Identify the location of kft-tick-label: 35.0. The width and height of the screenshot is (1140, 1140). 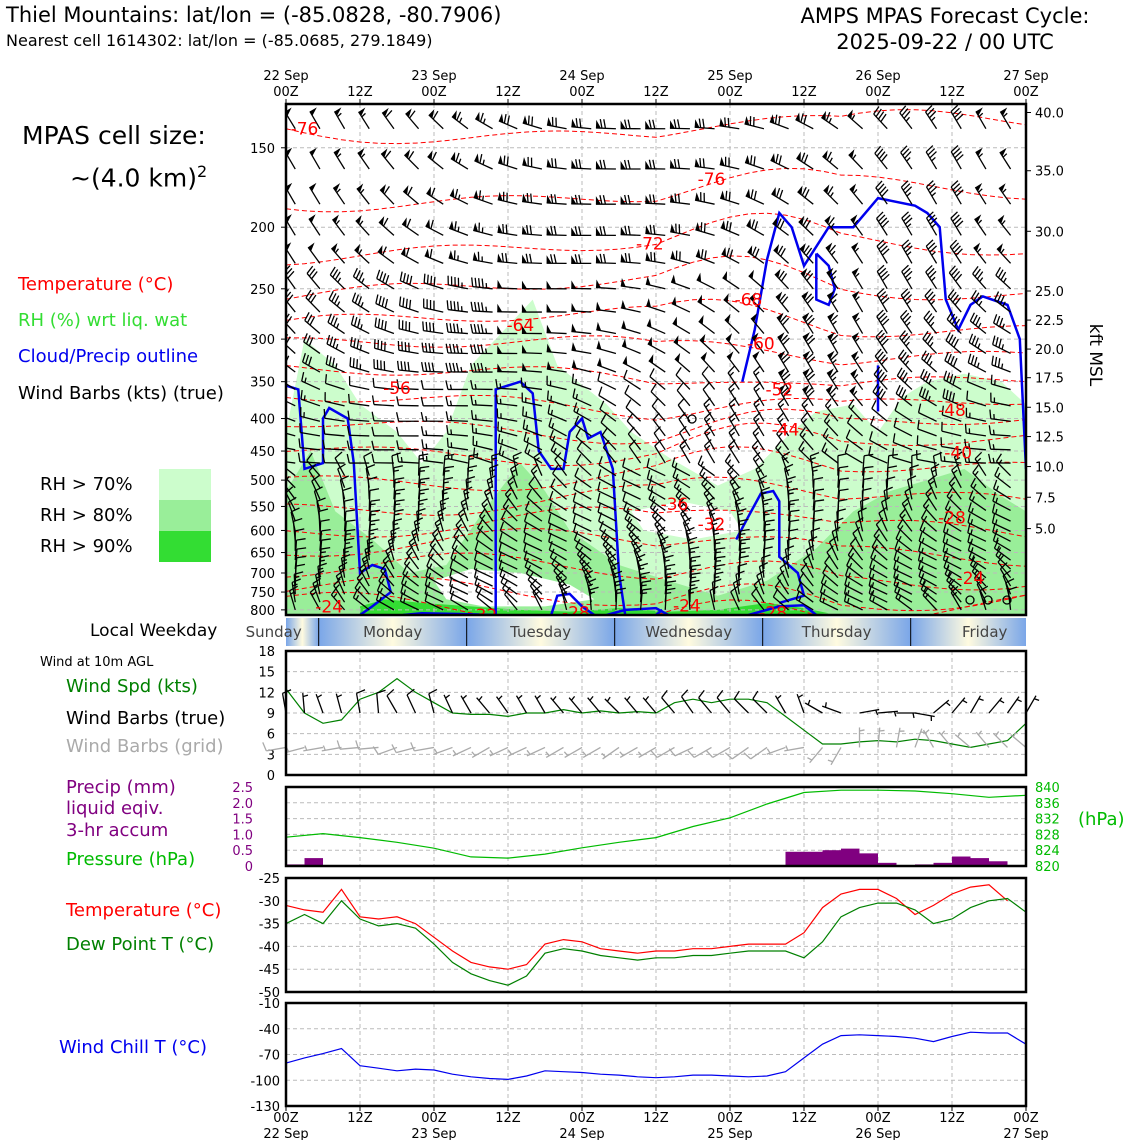
(1049, 172).